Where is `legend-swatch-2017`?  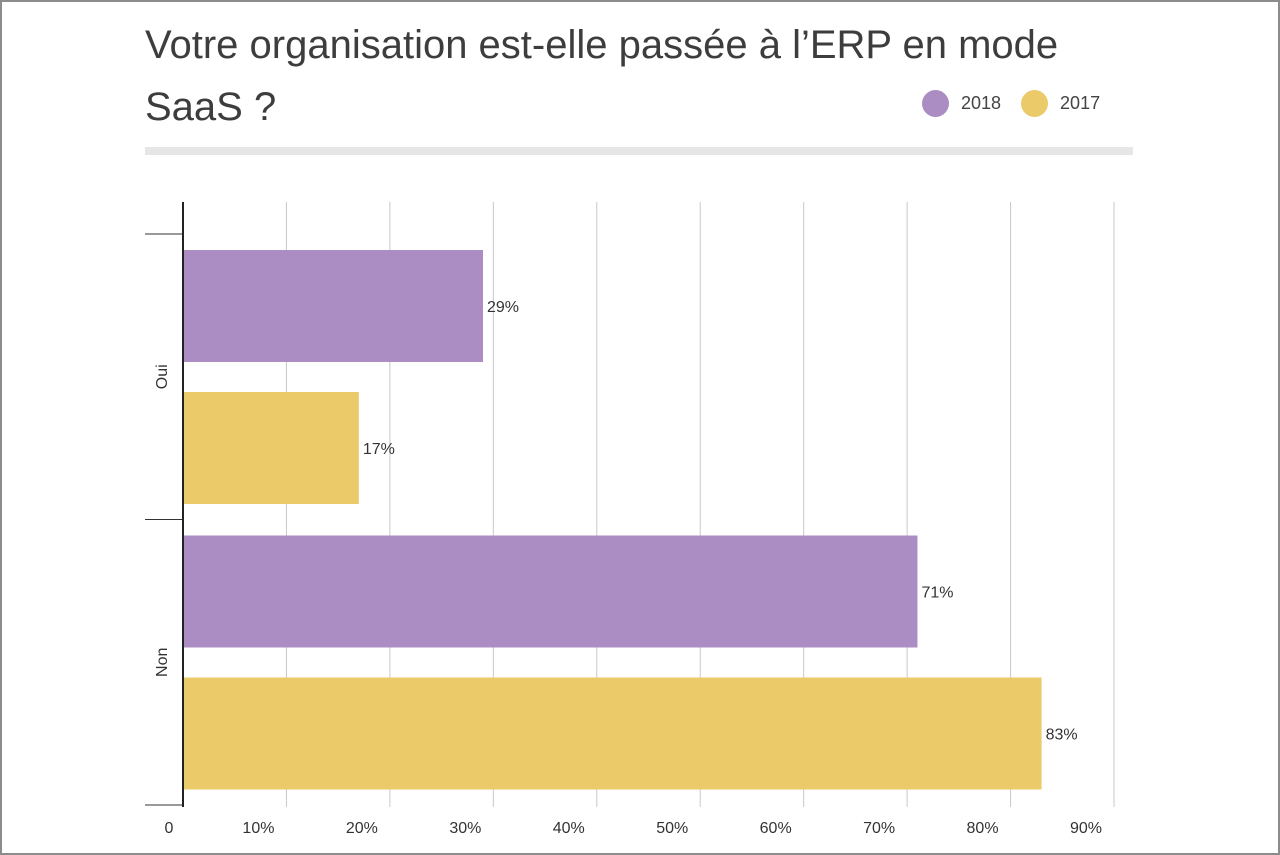
legend-swatch-2017 is located at coordinates (1035, 103).